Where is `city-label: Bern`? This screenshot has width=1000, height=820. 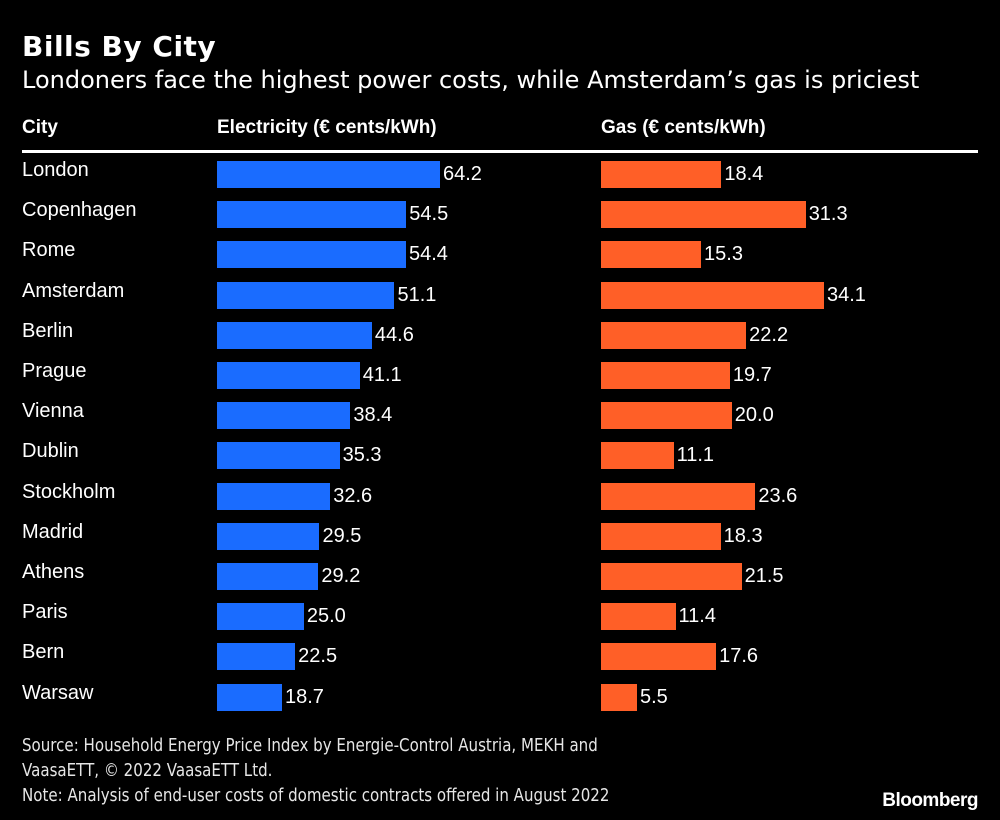
city-label: Bern is located at coordinates (43, 652).